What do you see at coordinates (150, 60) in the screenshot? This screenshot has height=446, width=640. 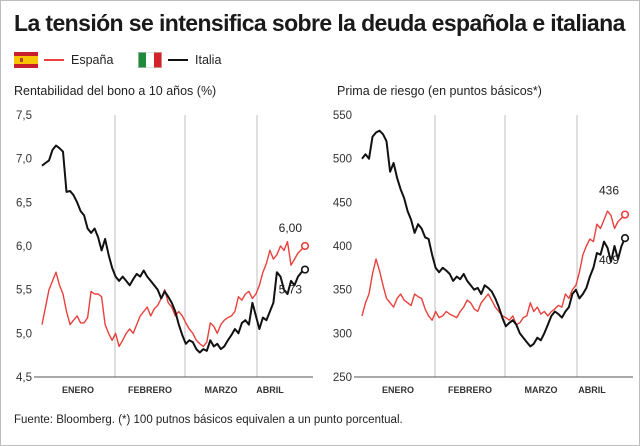 I see `italy-flag-icon` at bounding box center [150, 60].